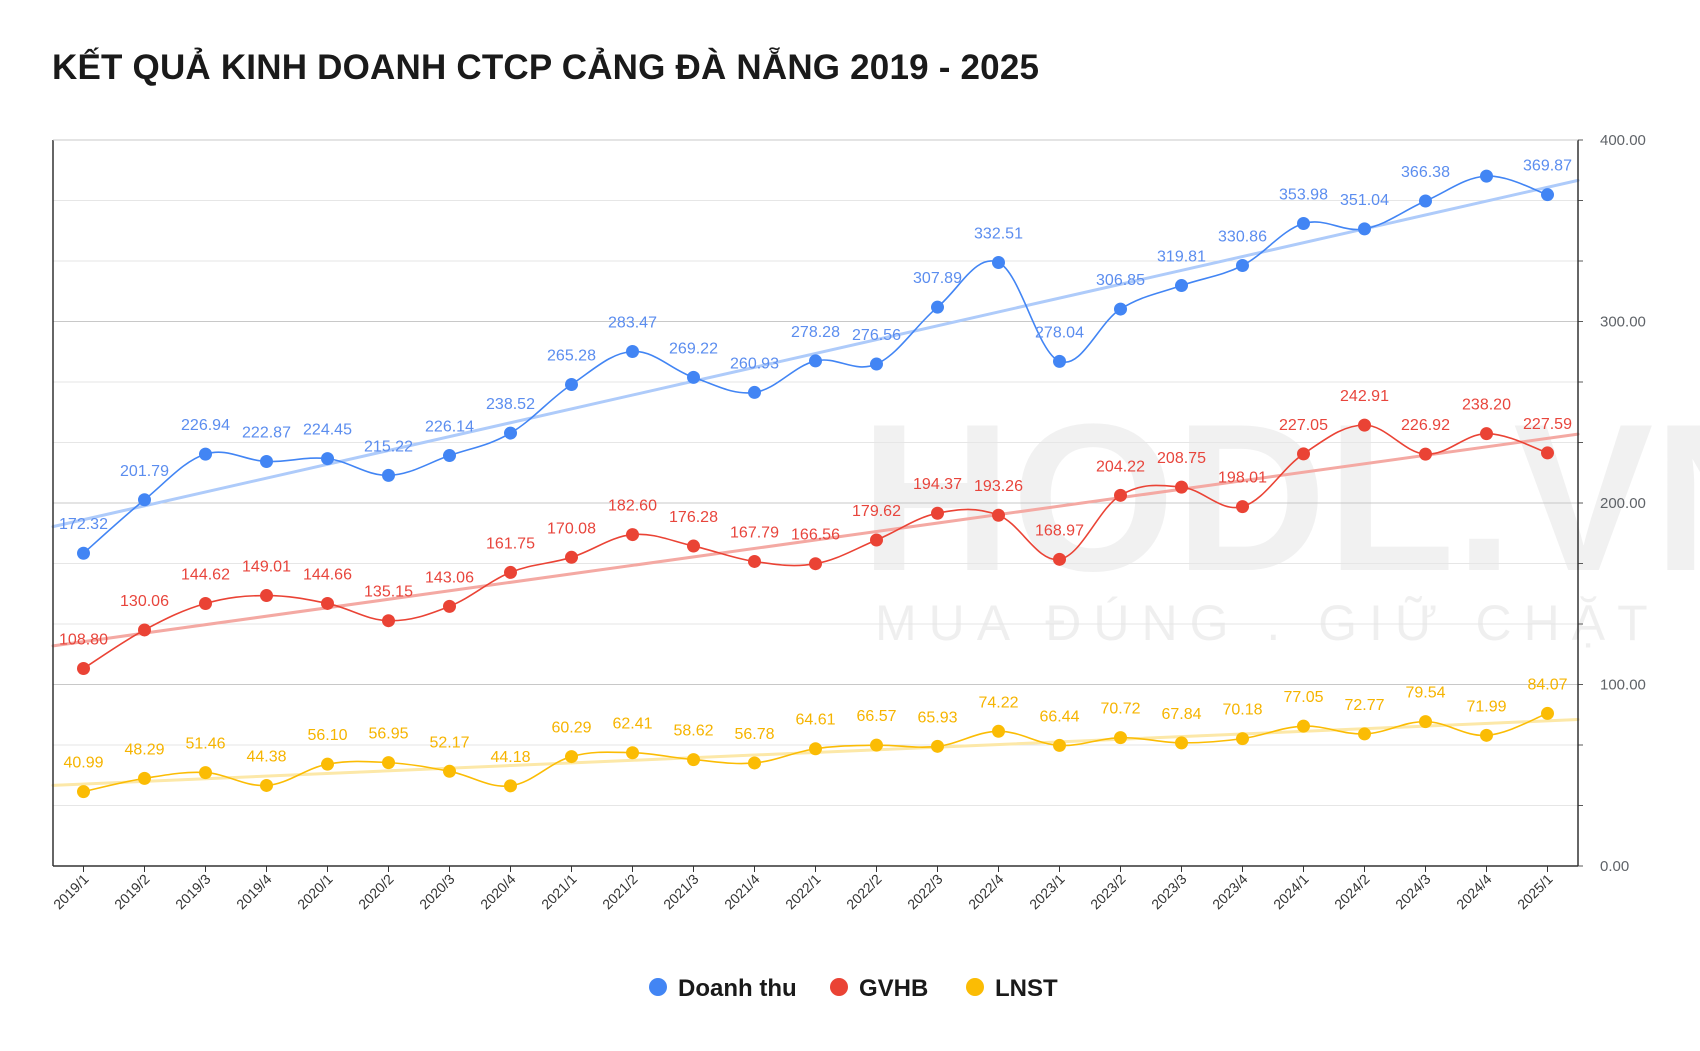  I want to click on data-label-lnst: 77.05, so click(1303, 697).